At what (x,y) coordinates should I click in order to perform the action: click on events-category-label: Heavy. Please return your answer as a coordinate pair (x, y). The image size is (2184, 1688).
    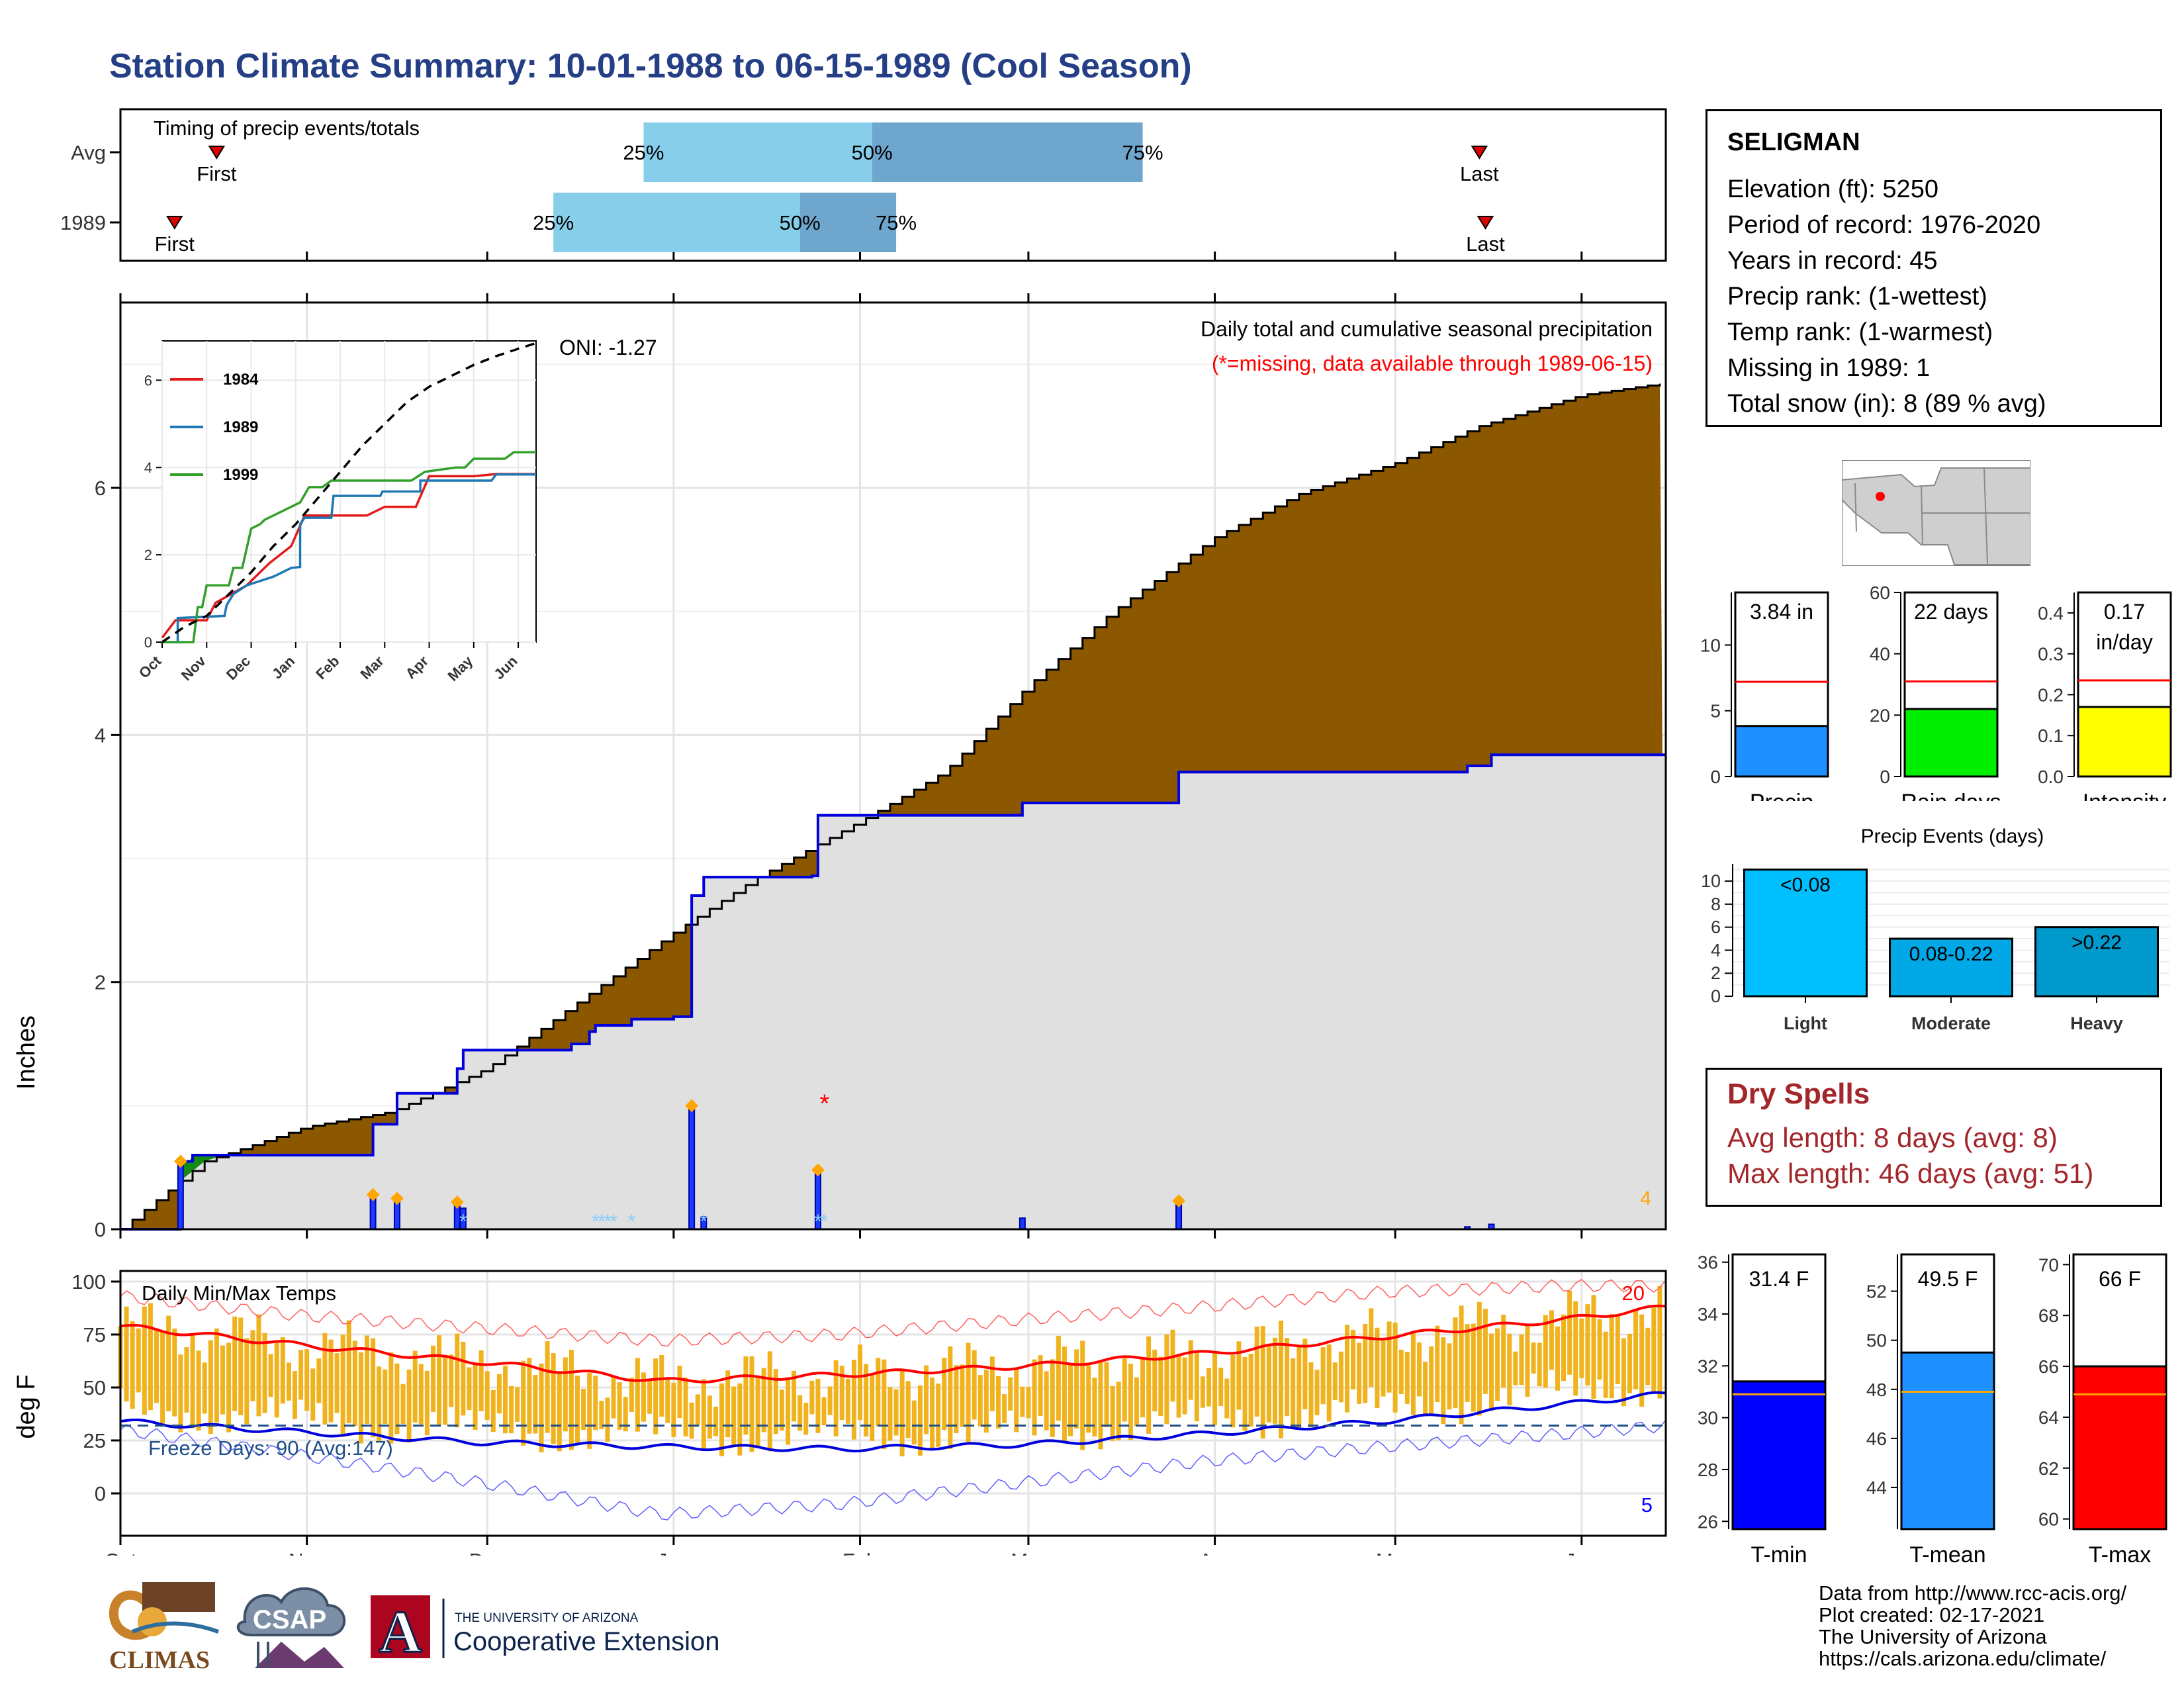
    Looking at the image, I should click on (2096, 1023).